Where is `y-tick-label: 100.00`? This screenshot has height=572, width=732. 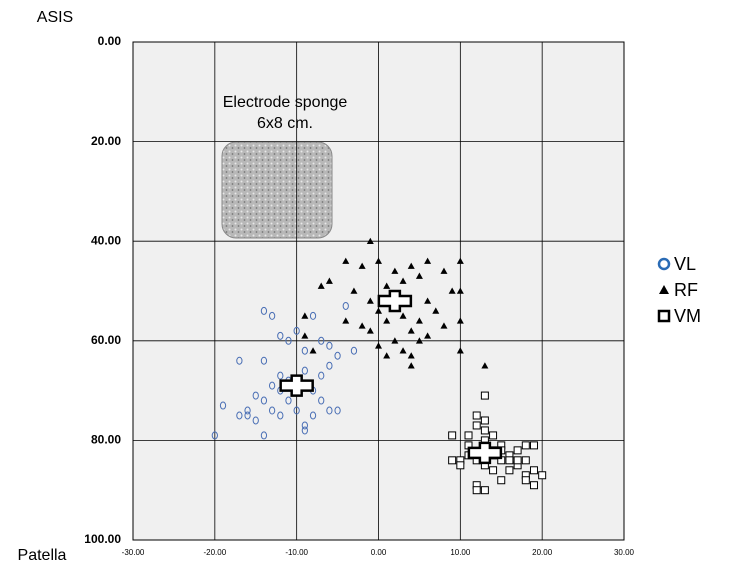
y-tick-label: 100.00 is located at coordinates (102, 539).